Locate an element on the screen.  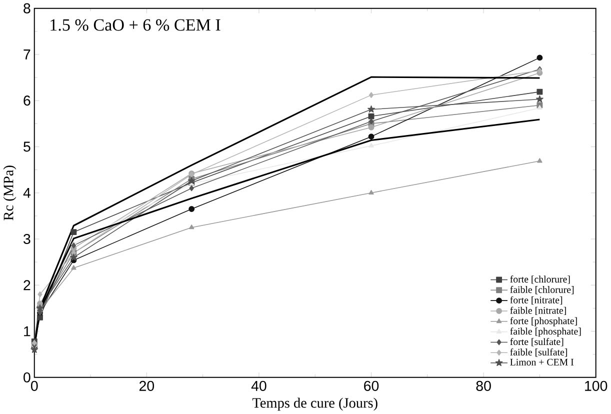
x-axis-title: Temps de cure (Jours) is located at coordinates (315, 404).